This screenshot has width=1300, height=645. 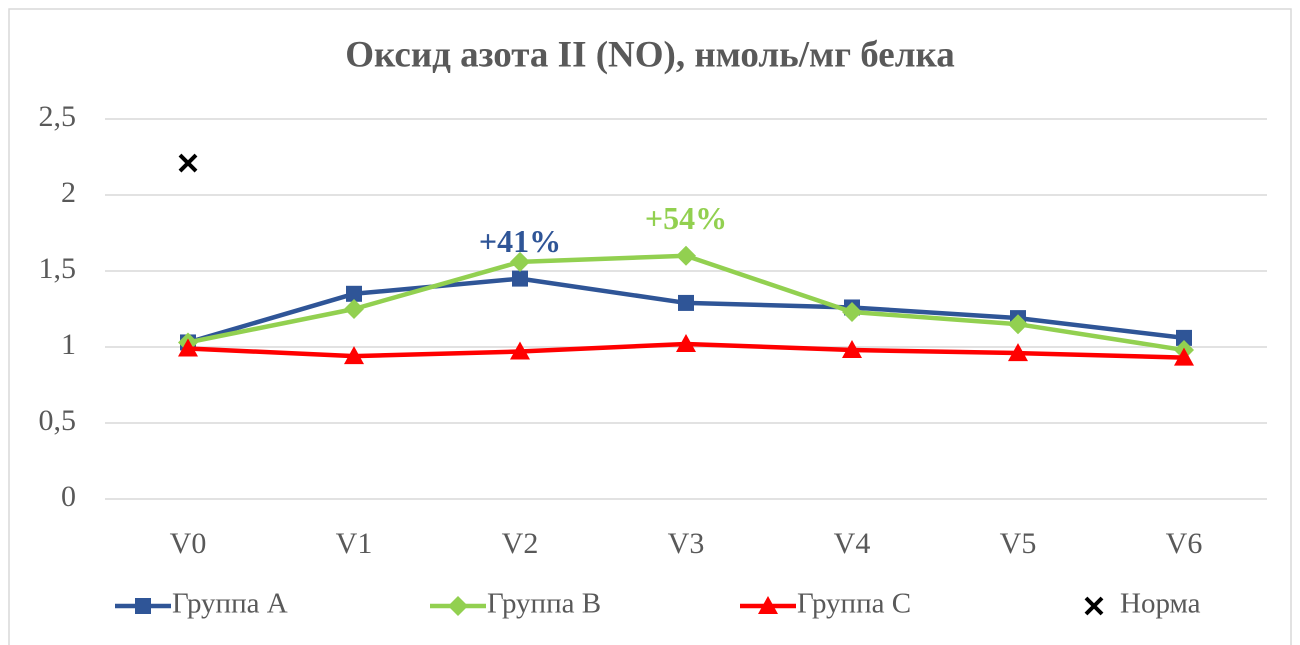 What do you see at coordinates (686, 543) in the screenshot?
I see `x-tick-label: V3` at bounding box center [686, 543].